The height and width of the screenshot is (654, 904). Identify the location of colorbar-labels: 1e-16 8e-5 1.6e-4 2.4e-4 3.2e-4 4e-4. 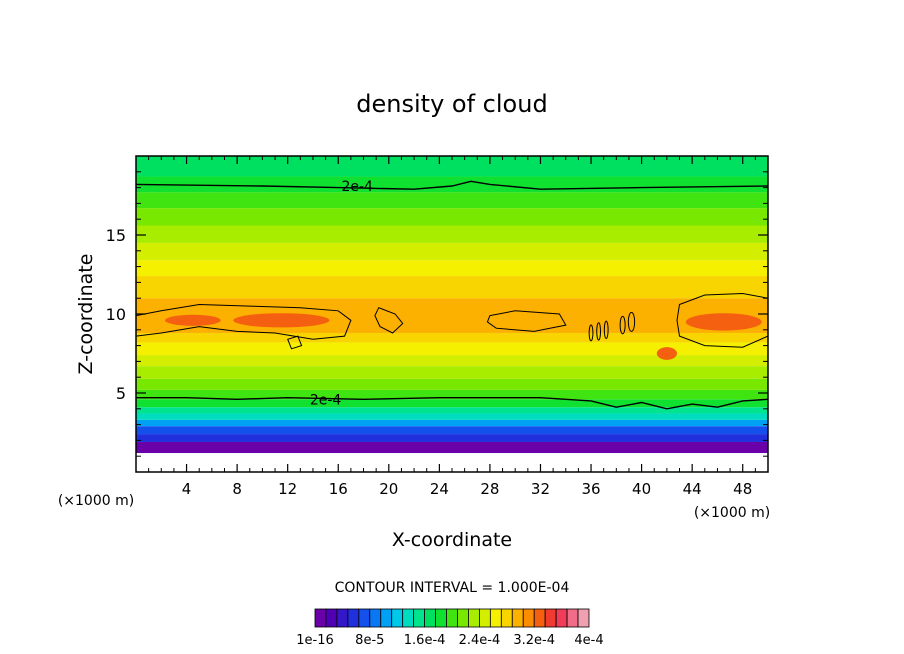
(449, 640).